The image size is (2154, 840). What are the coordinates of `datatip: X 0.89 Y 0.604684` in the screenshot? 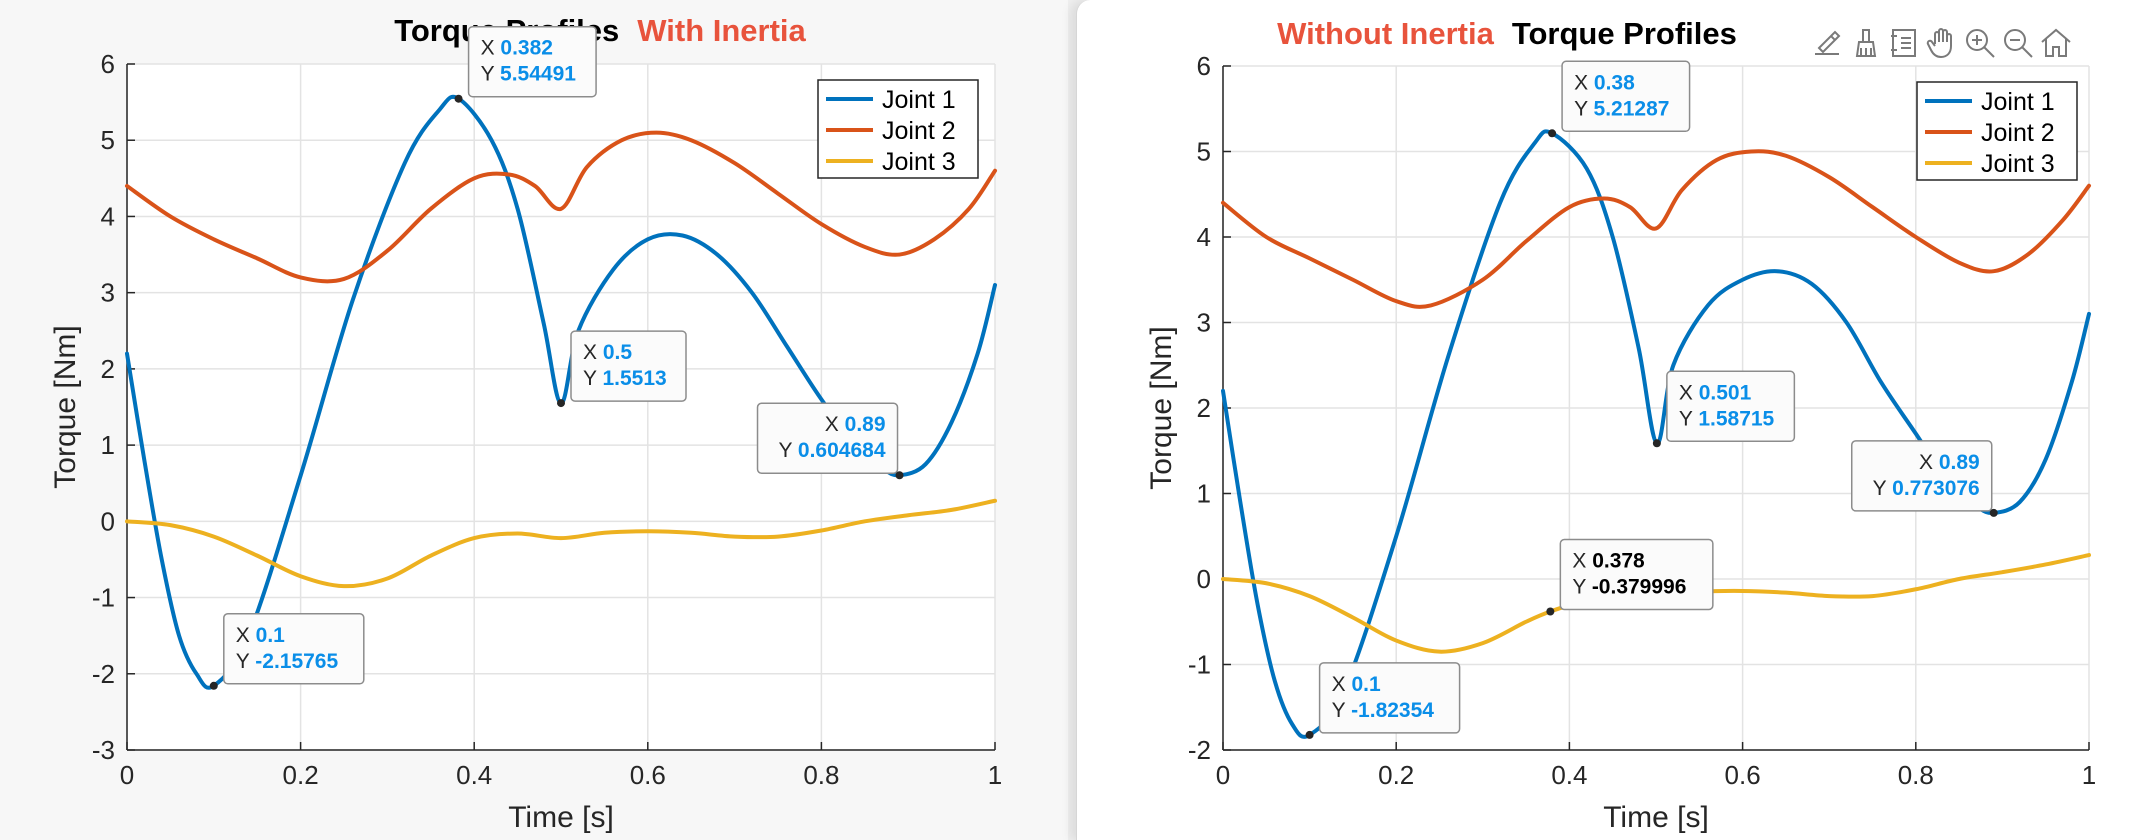 It's located at (830, 441).